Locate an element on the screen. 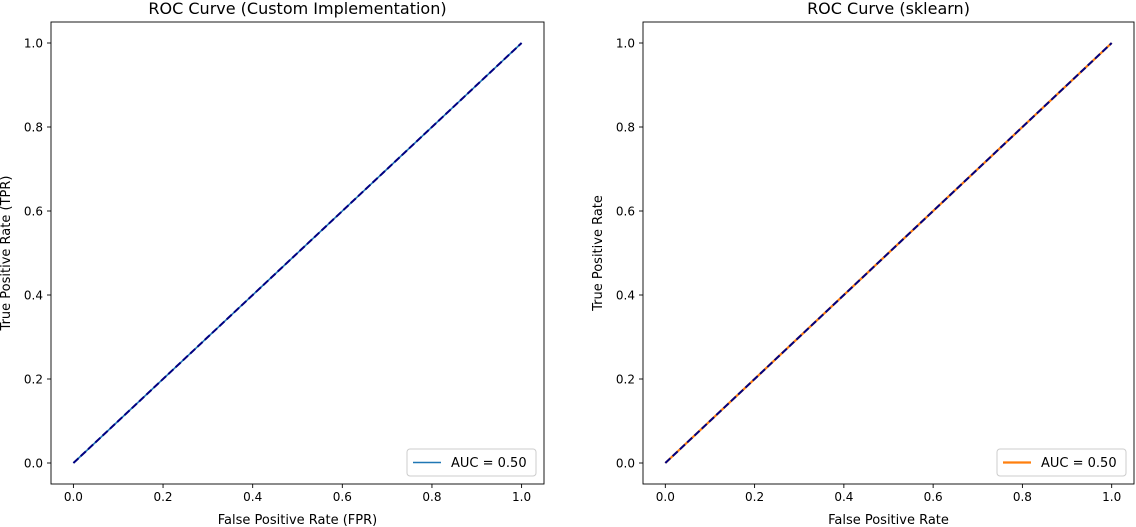 The width and height of the screenshot is (1136, 527). chart-title: ROC Curve (sklearn) is located at coordinates (888, 9).